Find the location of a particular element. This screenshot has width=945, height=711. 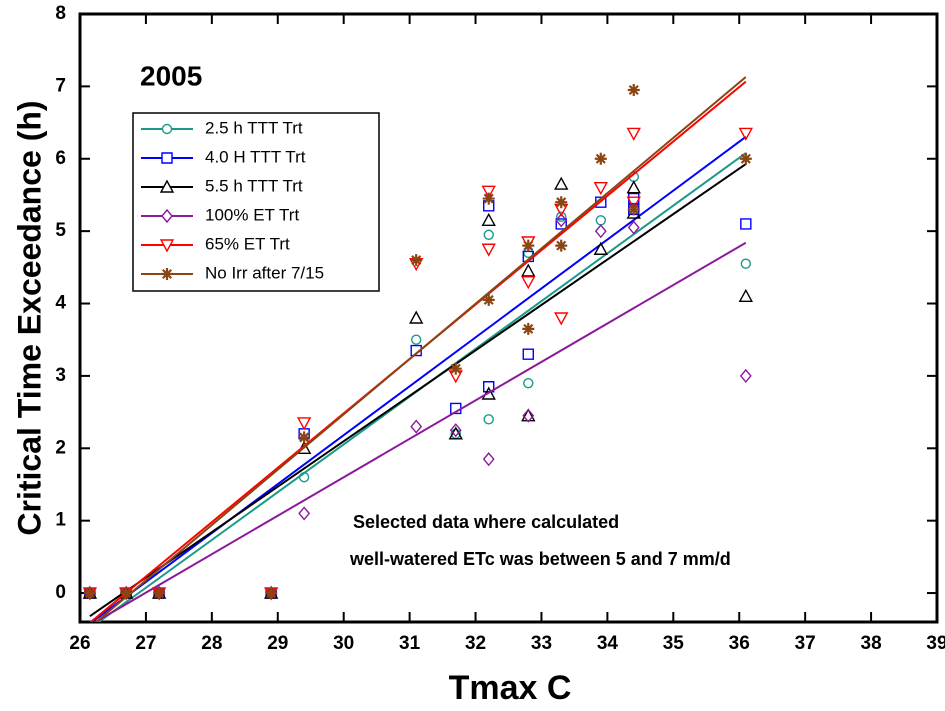

chart-title: 2005 is located at coordinates (171, 75).